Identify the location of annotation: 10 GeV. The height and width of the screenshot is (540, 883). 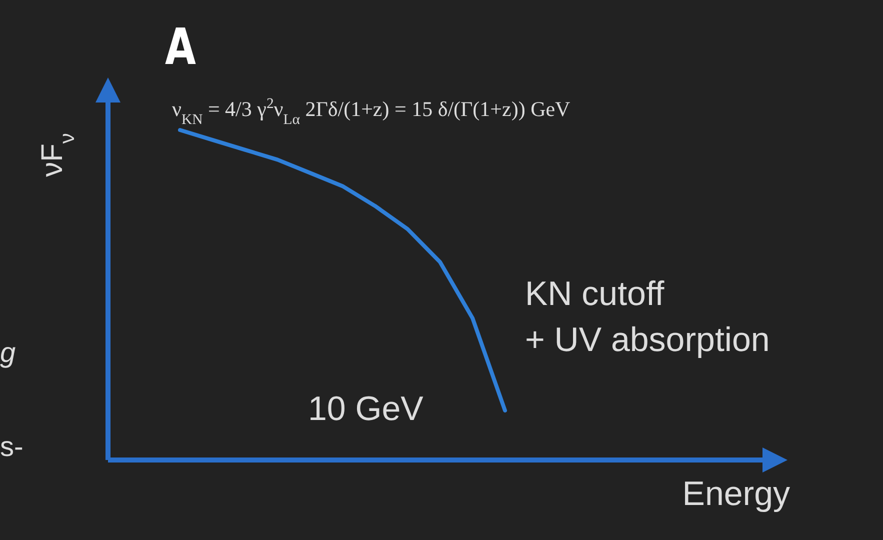
(366, 409).